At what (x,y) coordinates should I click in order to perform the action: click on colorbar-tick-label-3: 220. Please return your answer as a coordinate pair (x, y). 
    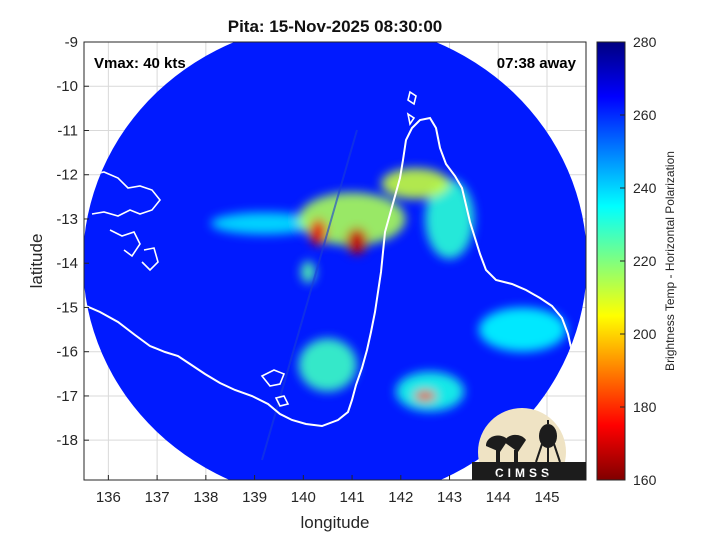
    Looking at the image, I should click on (645, 261).